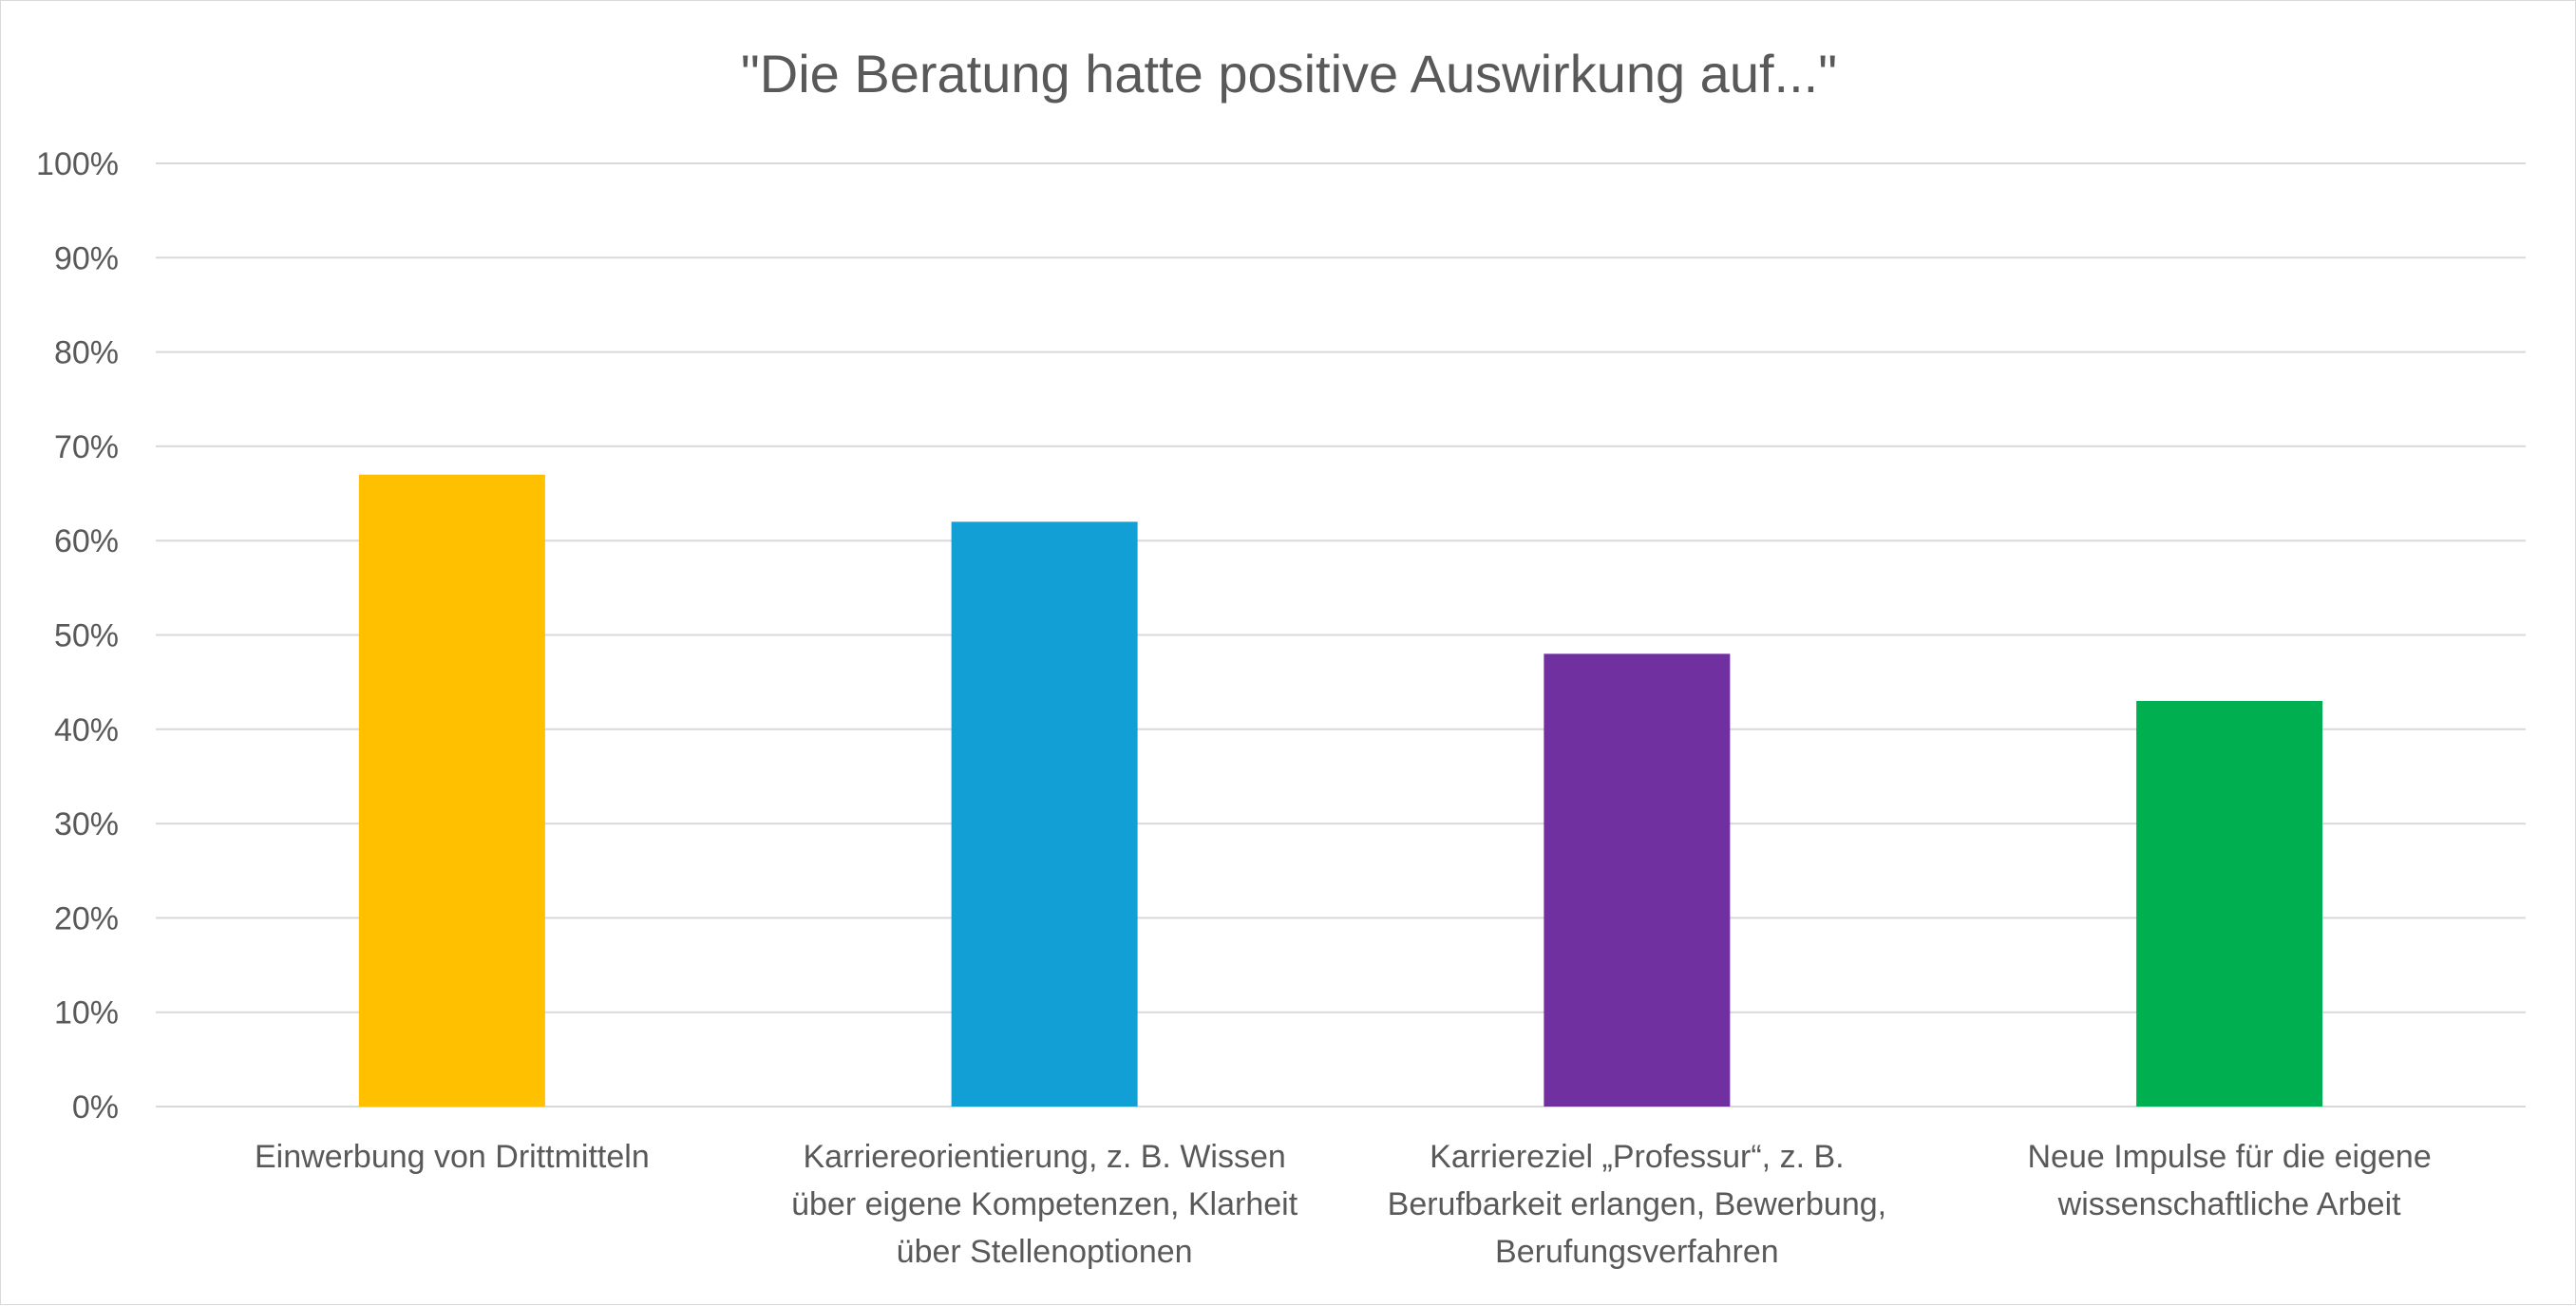 This screenshot has width=2576, height=1306. What do you see at coordinates (77, 164) in the screenshot?
I see `y-tick-label: 100%` at bounding box center [77, 164].